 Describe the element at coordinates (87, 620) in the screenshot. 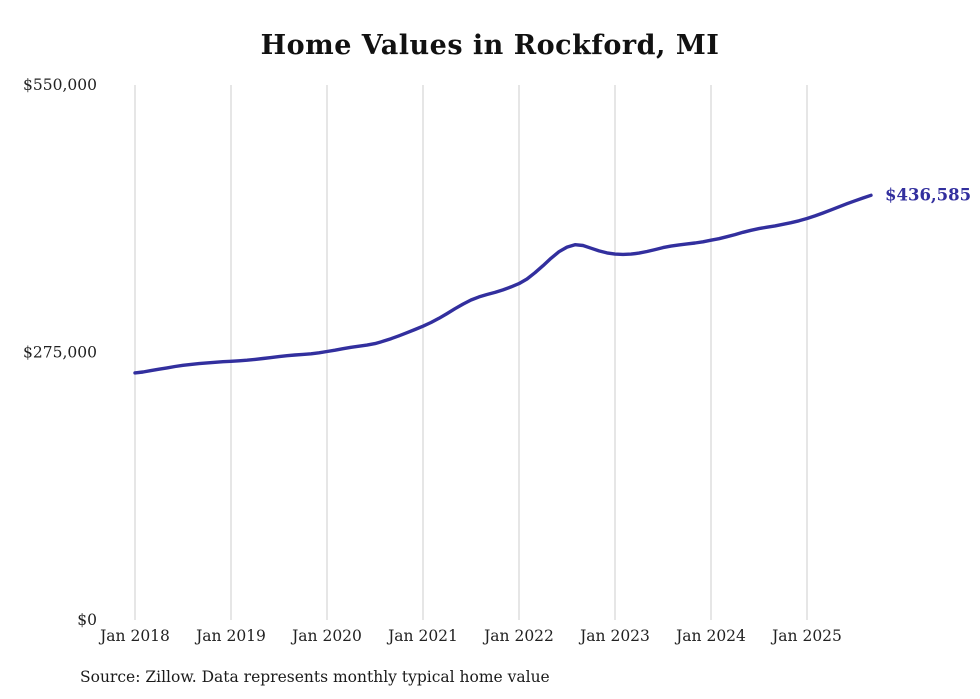

I see `y-tick-label: $0` at that location.